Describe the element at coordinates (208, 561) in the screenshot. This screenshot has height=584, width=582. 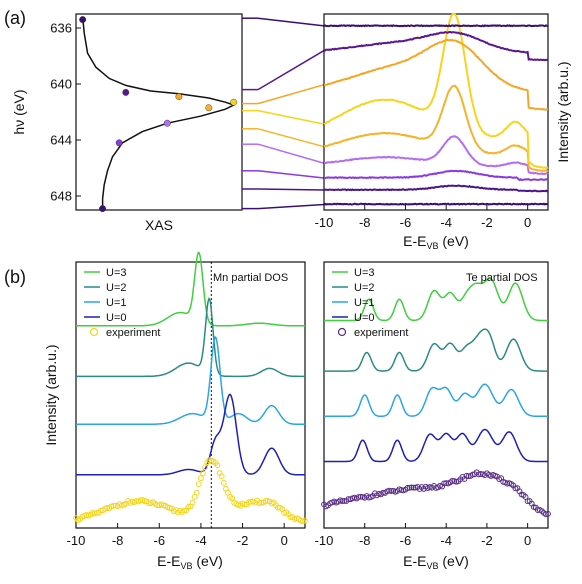
I see `mn-xlabel-unit: (eV)` at that location.